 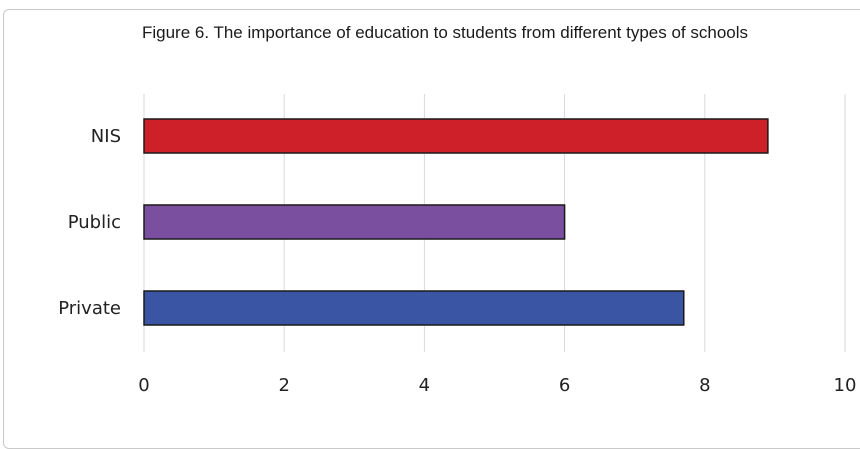 I want to click on category-label: Private, so click(x=89, y=308).